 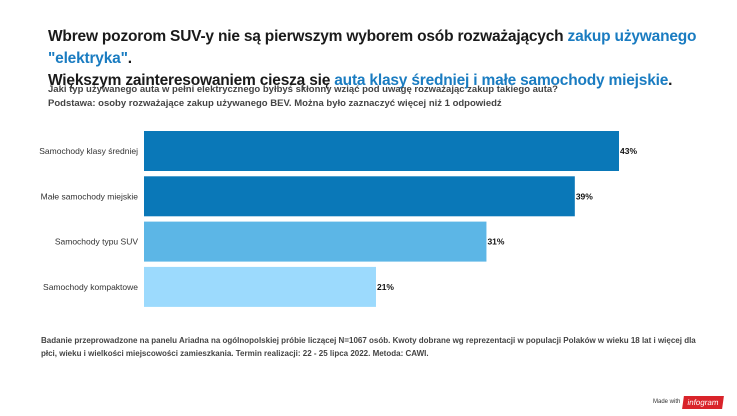 What do you see at coordinates (628, 151) in the screenshot?
I see `value-label: 43%` at bounding box center [628, 151].